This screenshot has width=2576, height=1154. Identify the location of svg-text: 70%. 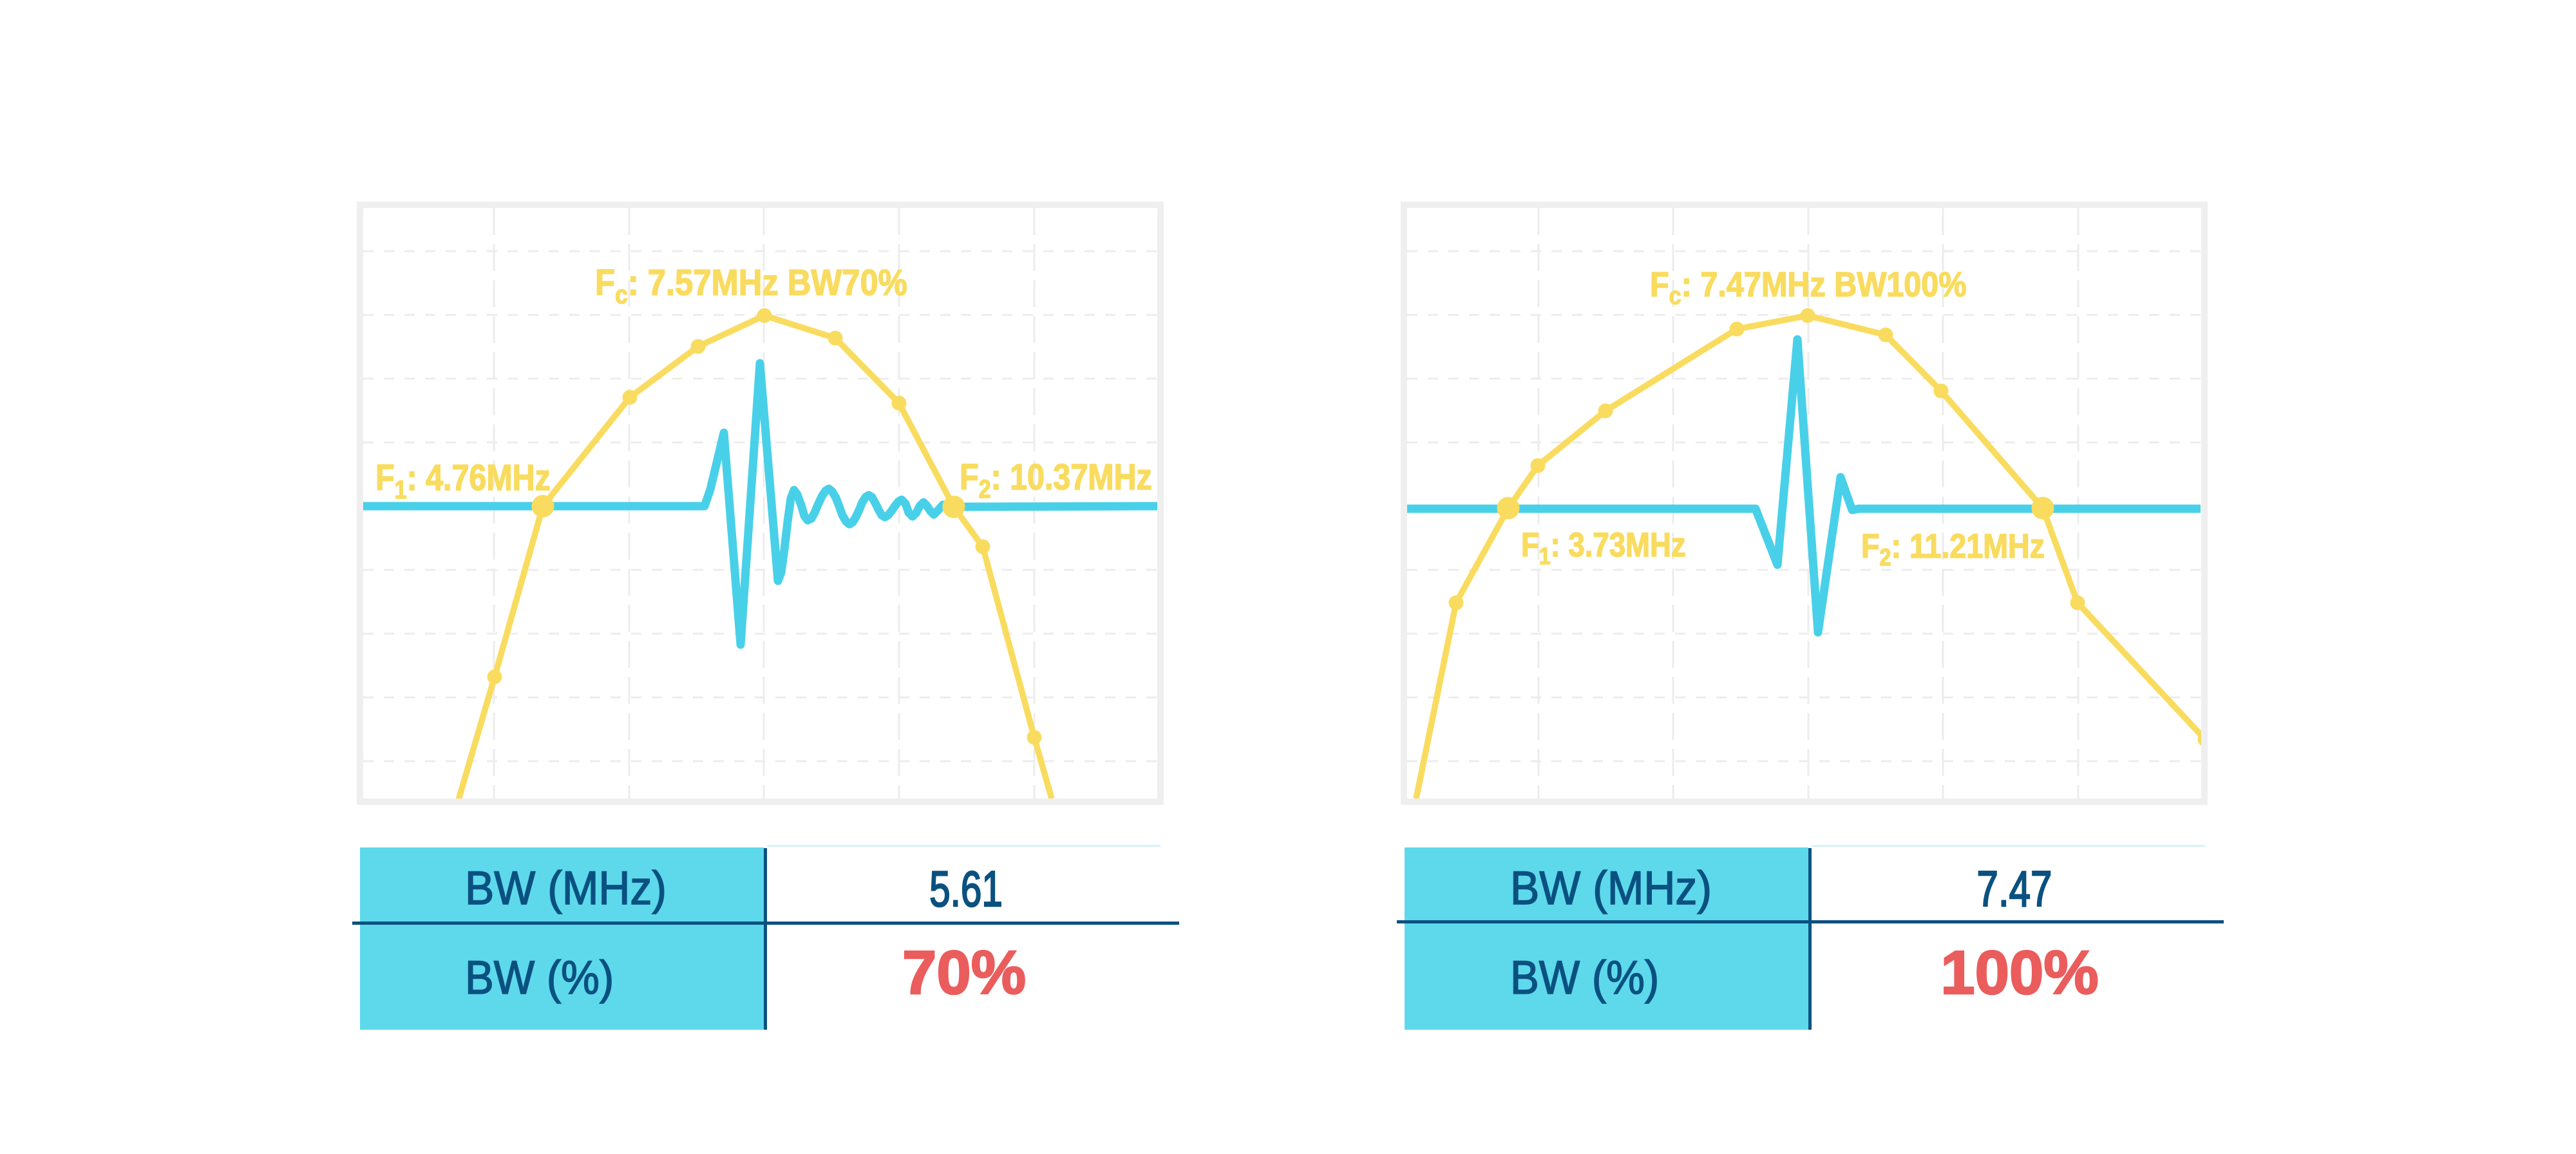
(964, 972).